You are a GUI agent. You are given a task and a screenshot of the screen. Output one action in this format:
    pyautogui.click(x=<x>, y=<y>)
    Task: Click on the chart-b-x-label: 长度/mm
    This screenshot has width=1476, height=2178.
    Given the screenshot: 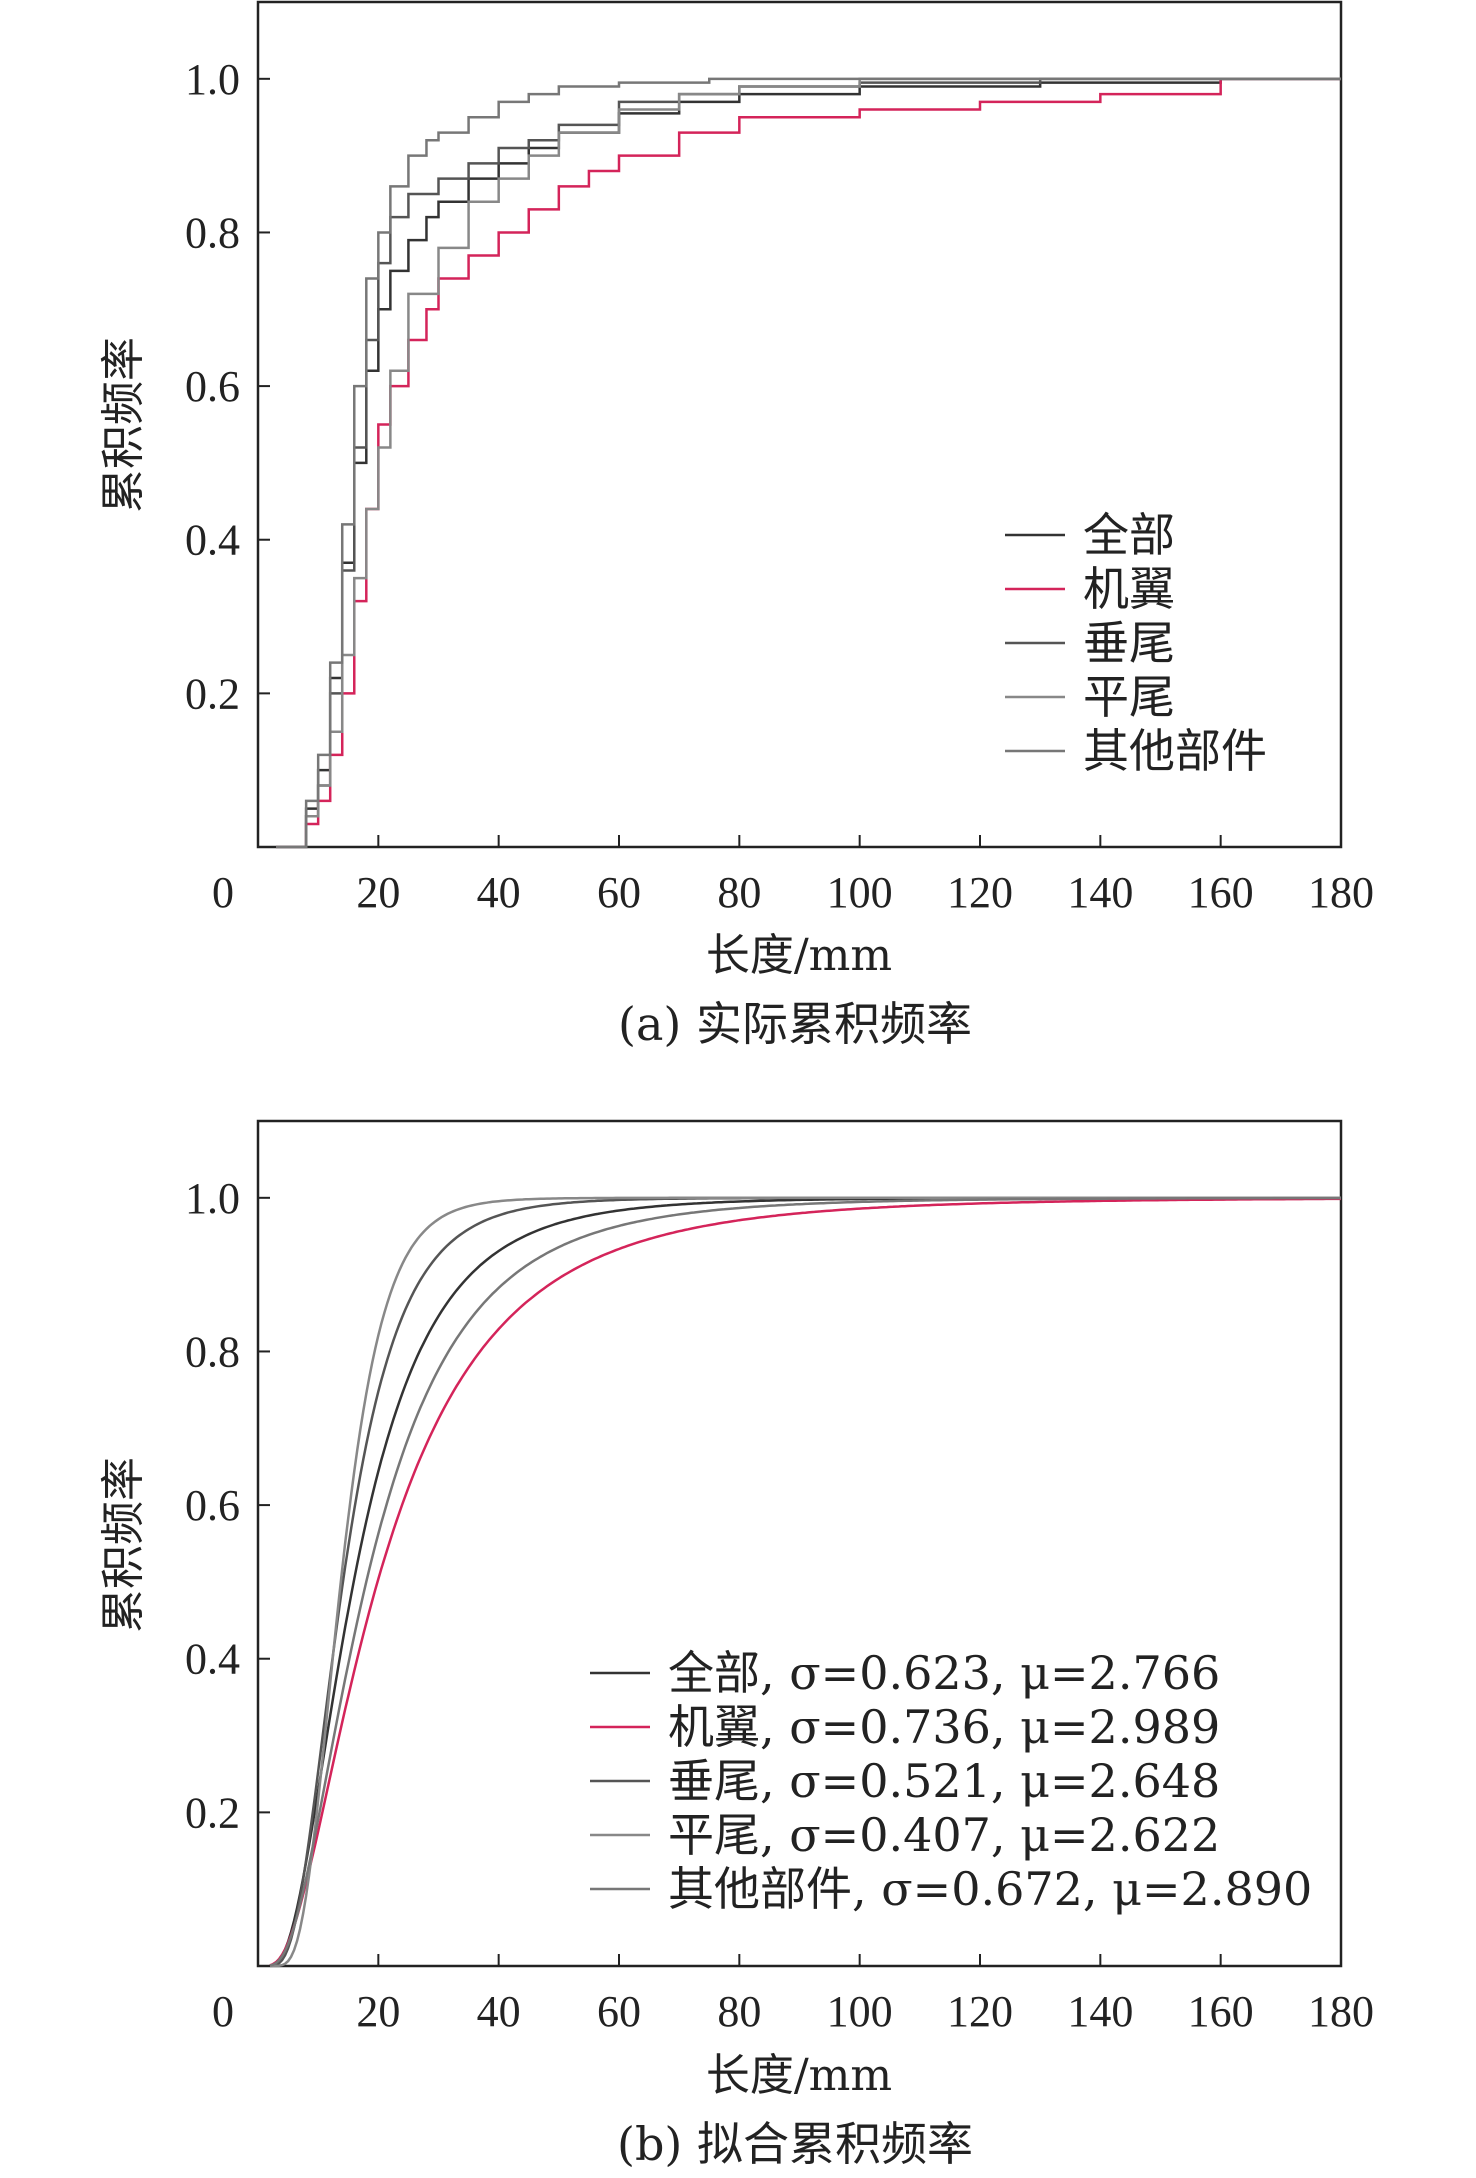 What is the action you would take?
    pyautogui.click(x=799, y=2075)
    